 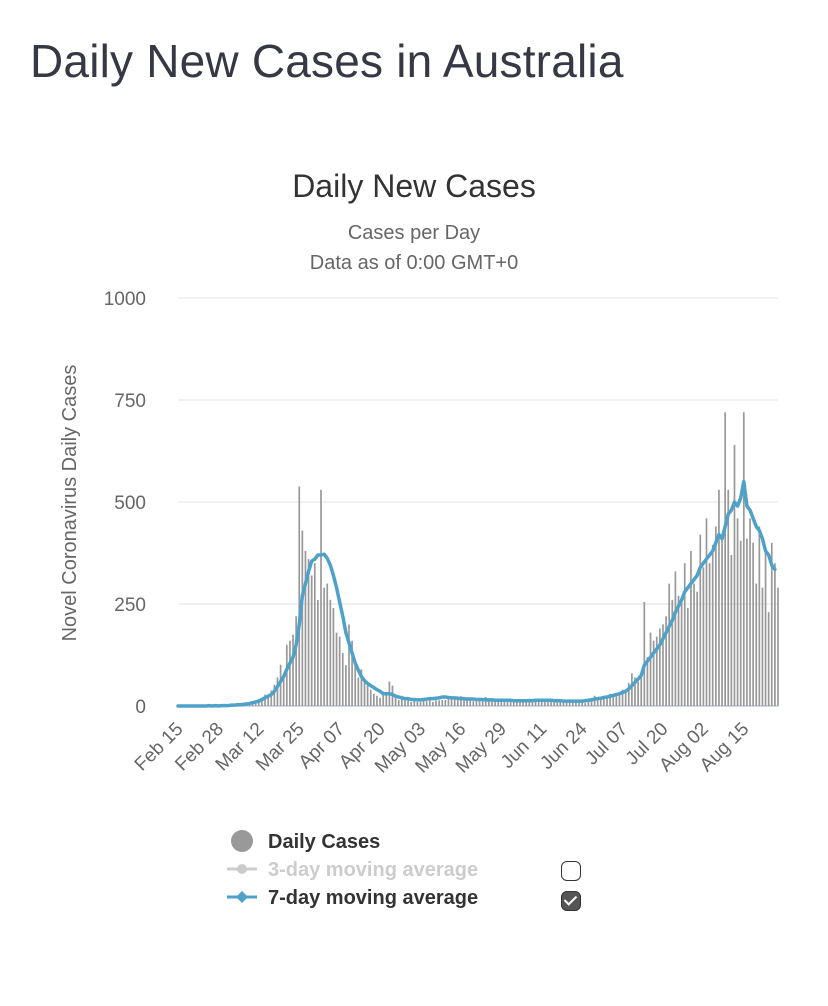 I want to click on sma7-toggle-checkbox, so click(x=571, y=901).